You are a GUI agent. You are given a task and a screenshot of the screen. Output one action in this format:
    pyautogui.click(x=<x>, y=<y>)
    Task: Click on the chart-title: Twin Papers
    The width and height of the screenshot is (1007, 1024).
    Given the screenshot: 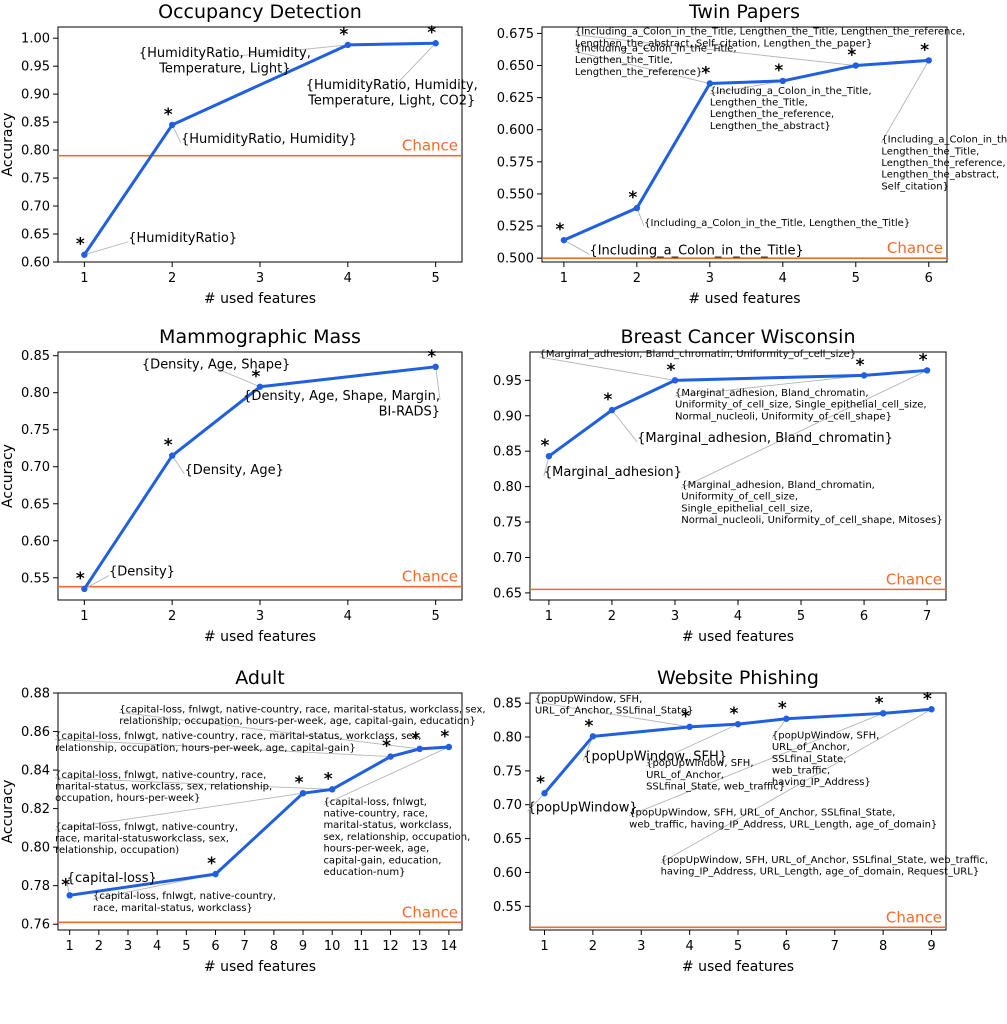 What is the action you would take?
    pyautogui.click(x=744, y=12)
    